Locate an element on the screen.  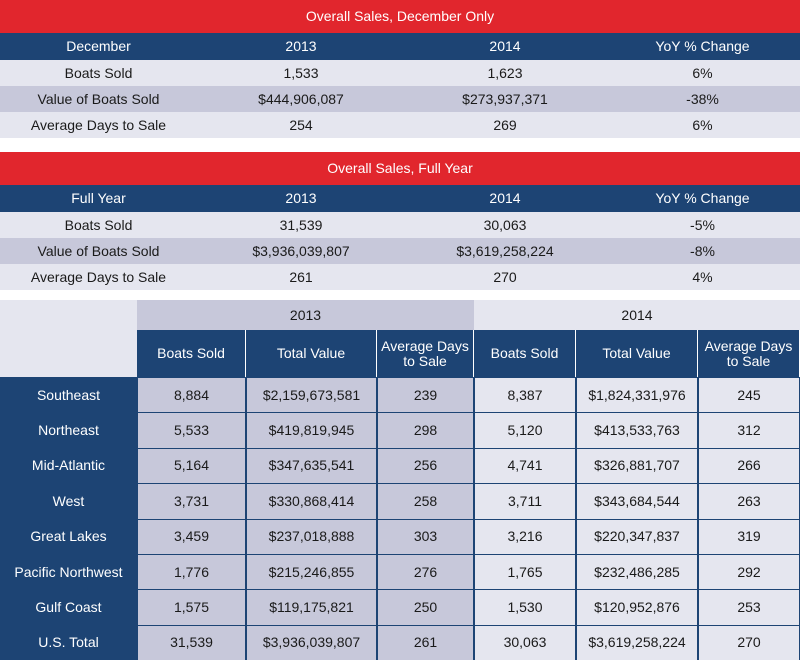
table-cell: $273,937,371 is located at coordinates (505, 99).